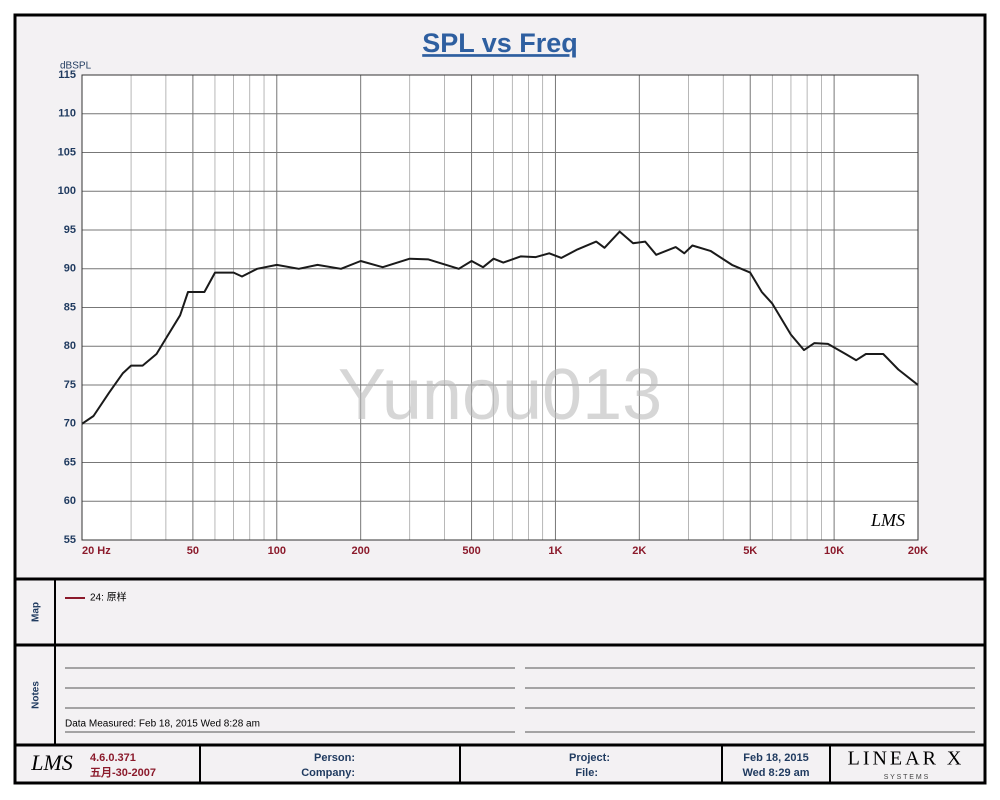  Describe the element at coordinates (500, 43) in the screenshot. I see `chart-title: SPL vs Freq` at that location.